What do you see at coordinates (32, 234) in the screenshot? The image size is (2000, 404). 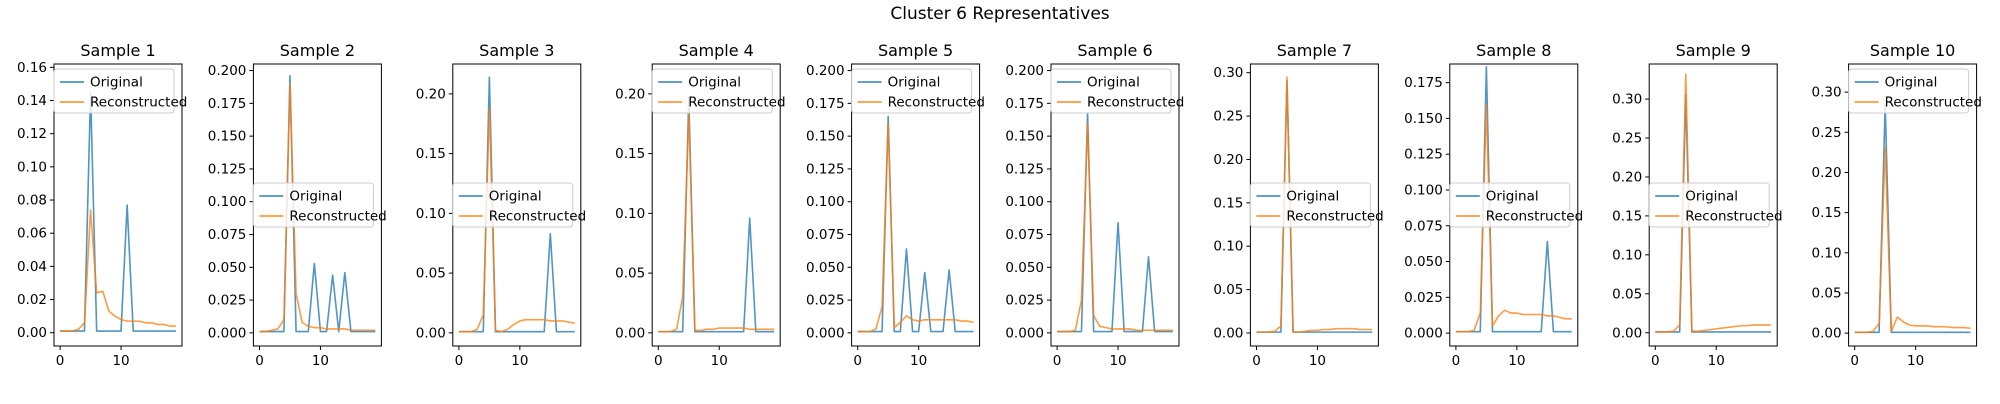 I see `y-tick-label: 0.06` at bounding box center [32, 234].